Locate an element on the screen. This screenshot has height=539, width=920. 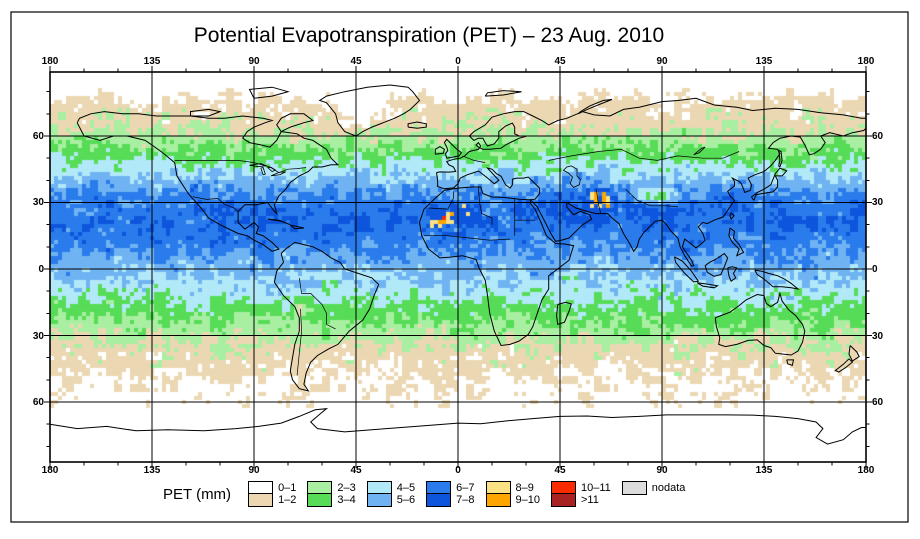
legend-entry-label: 0–1 is located at coordinates (287, 487).